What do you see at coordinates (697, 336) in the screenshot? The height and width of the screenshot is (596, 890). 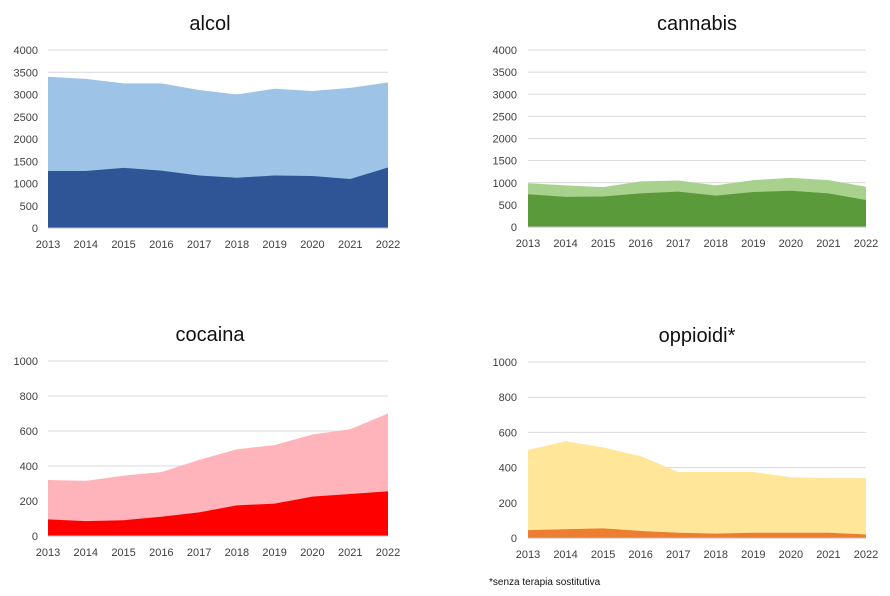 I see `chart-title: oppioidi*` at bounding box center [697, 336].